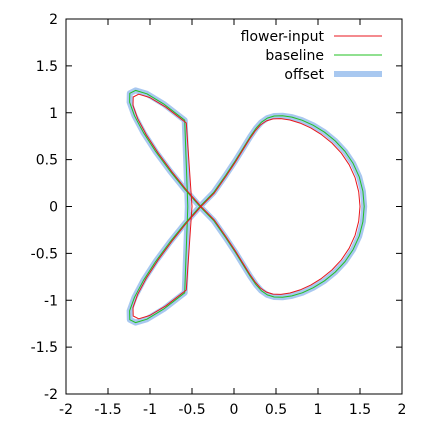 The height and width of the screenshot is (432, 432). I want to click on y-tick-label: 0, so click(53, 208).